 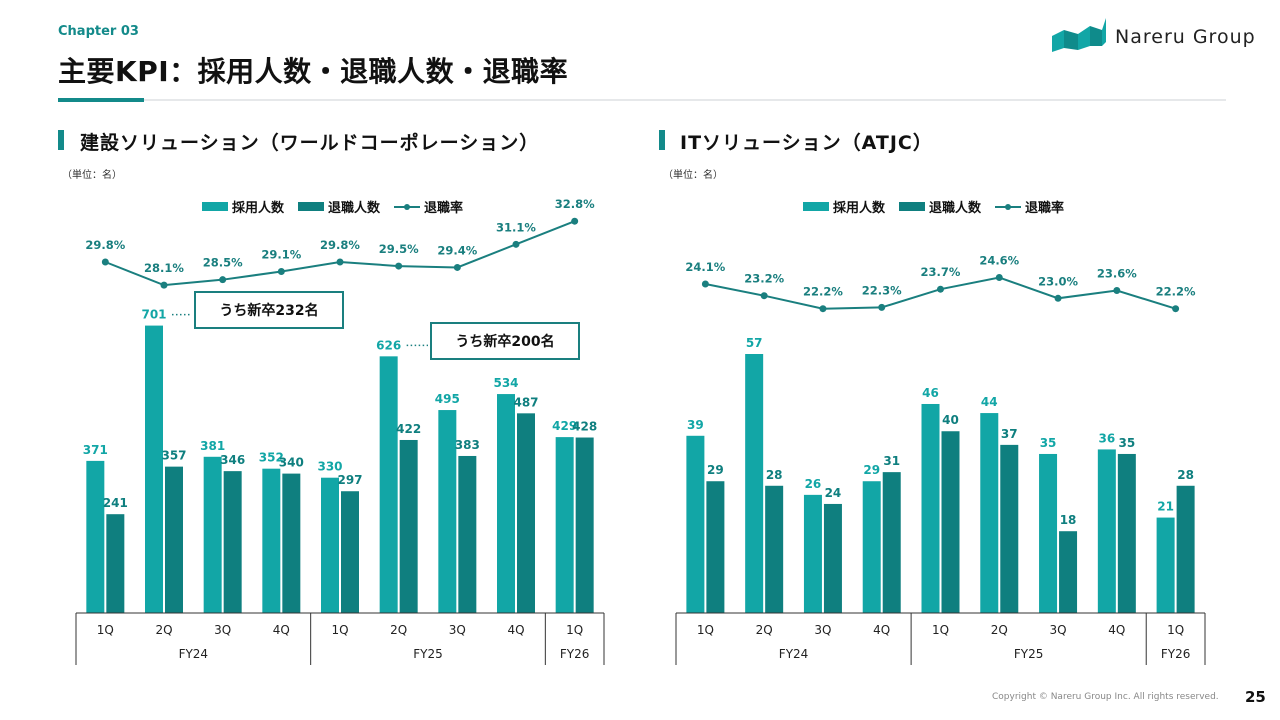 I want to click on rate-label: 32.8%, so click(x=575, y=204).